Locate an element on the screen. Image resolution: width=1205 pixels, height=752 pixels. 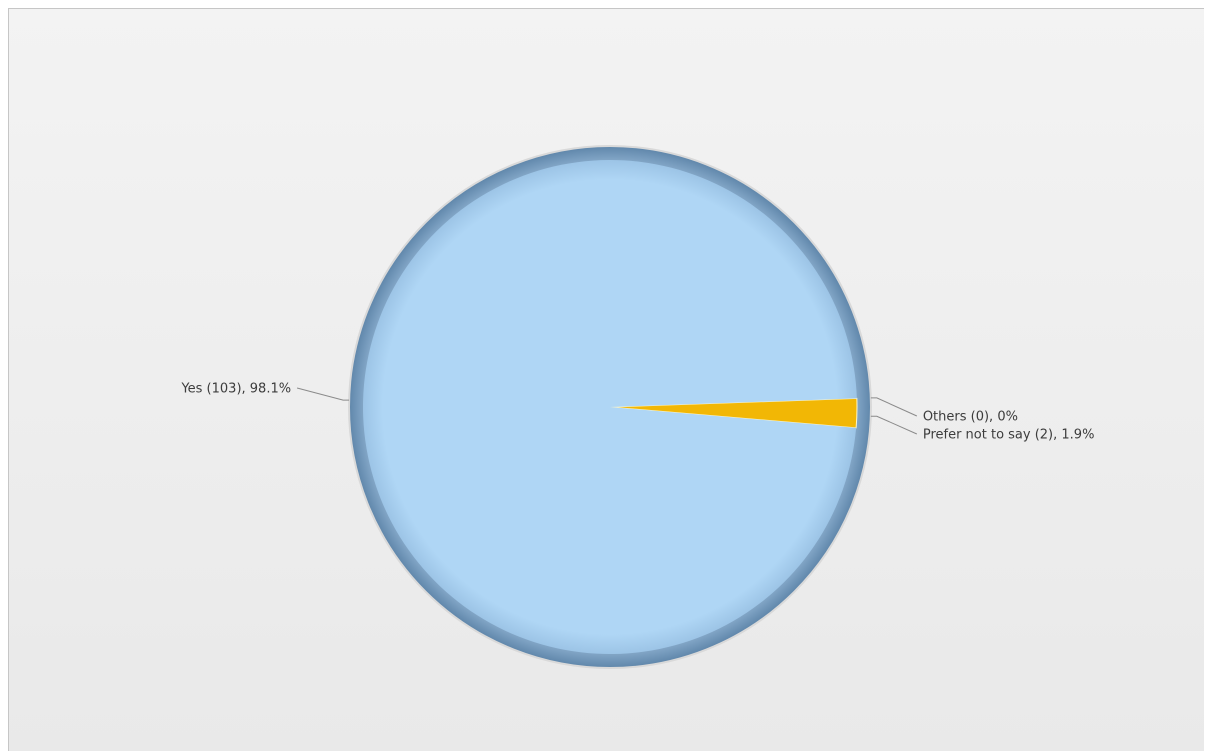
pie-slice-prefer-not-to-say is located at coordinates (733, 413).